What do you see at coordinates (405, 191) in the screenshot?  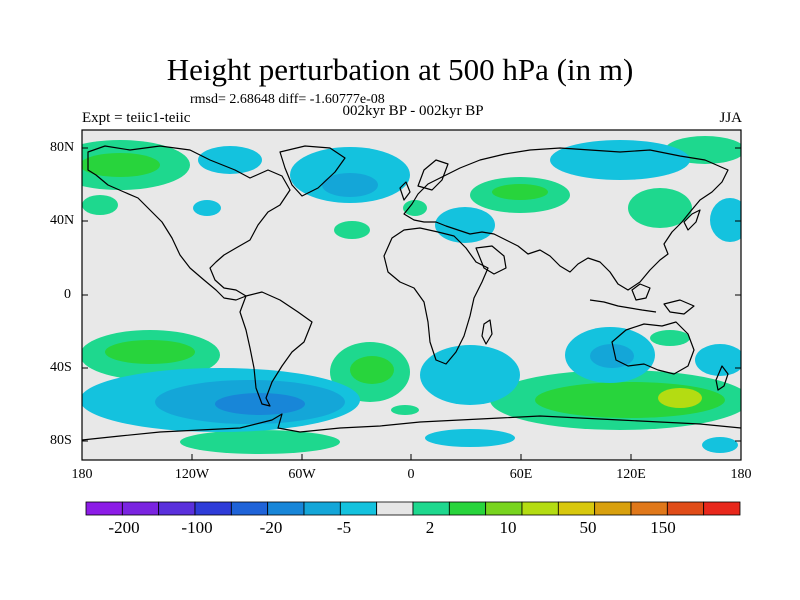 I see `british-isles-coastline` at bounding box center [405, 191].